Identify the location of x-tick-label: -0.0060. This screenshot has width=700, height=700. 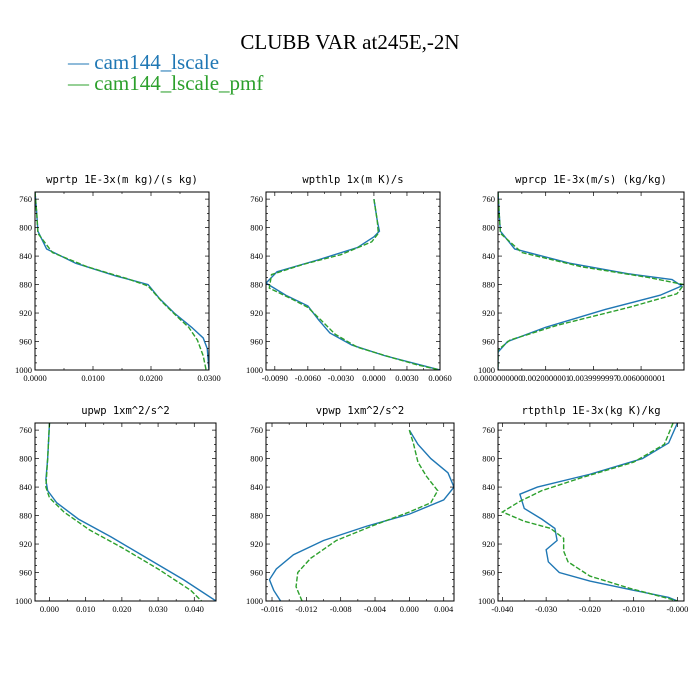
(308, 378).